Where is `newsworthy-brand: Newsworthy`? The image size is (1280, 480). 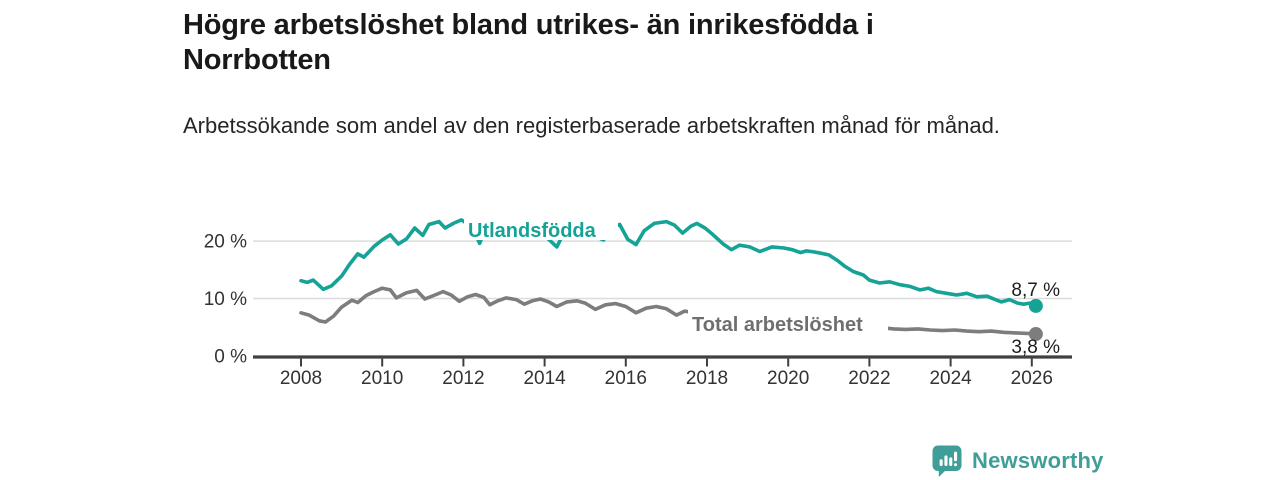 newsworthy-brand: Newsworthy is located at coordinates (1017, 461).